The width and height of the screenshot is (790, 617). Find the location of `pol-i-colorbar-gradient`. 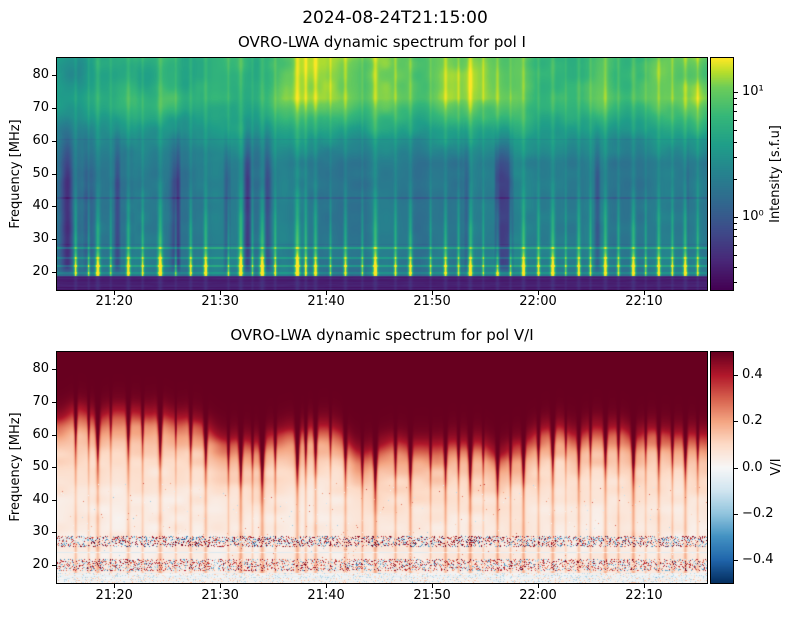

pol-i-colorbar-gradient is located at coordinates (722, 174).